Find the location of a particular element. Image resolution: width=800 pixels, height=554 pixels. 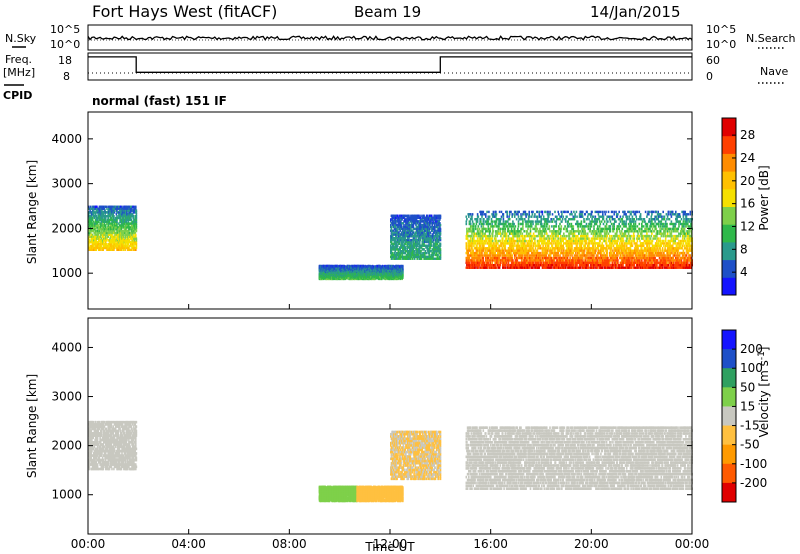

beam-label: Beam 19 is located at coordinates (387, 12).